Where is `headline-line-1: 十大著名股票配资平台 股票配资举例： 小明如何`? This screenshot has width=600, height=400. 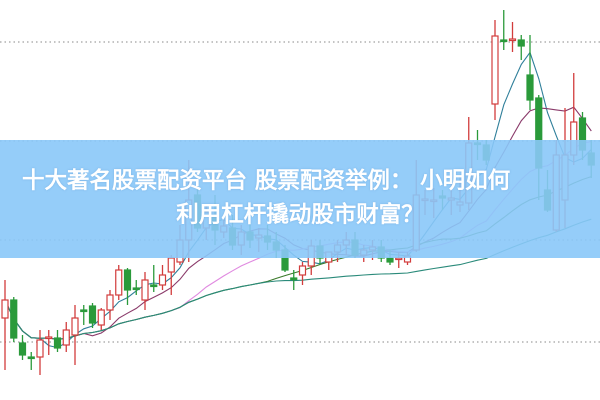
headline-line-1: 十大著名股票配资平台 股票配资举例： 小明如何 is located at coordinates (266, 181).